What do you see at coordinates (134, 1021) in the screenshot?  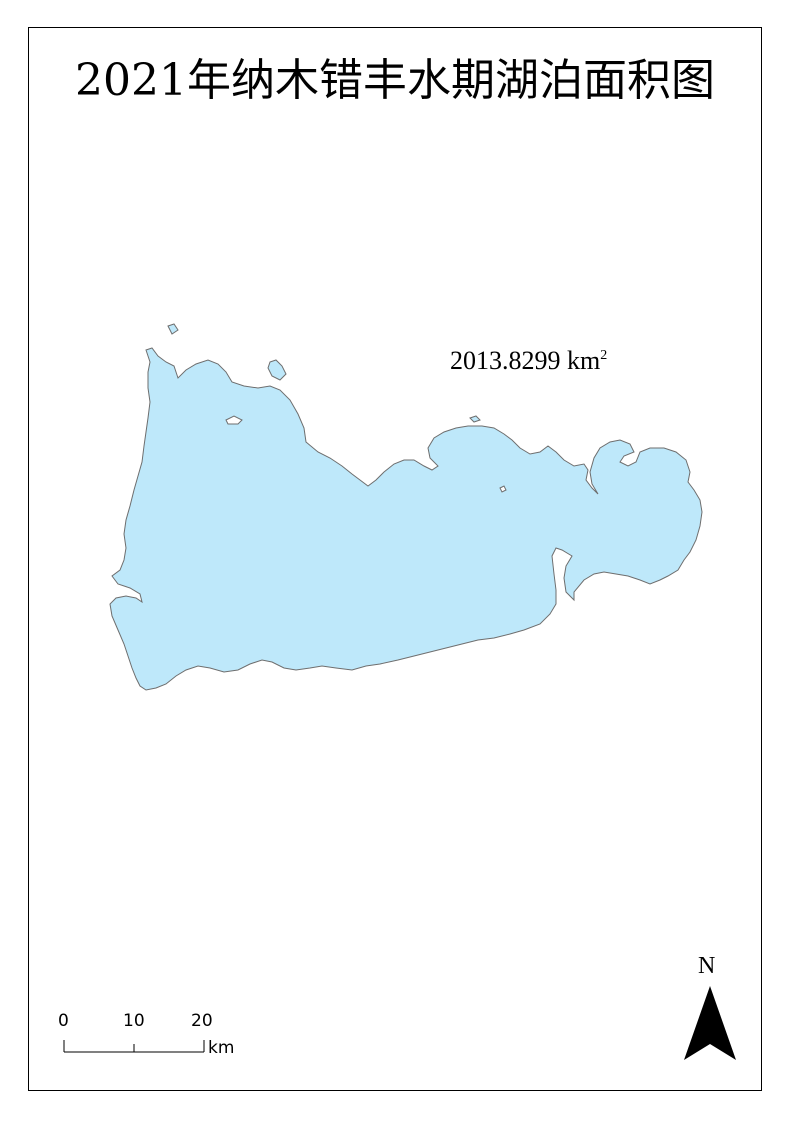 I see `scale-tick-label-10: 10` at bounding box center [134, 1021].